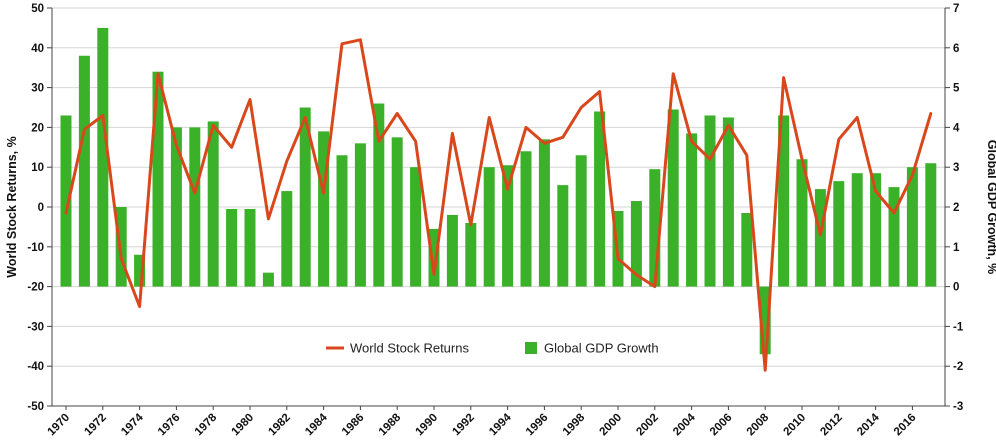 The height and width of the screenshot is (444, 996). Describe the element at coordinates (471, 254) in the screenshot. I see `bar-gdp-1992` at that location.